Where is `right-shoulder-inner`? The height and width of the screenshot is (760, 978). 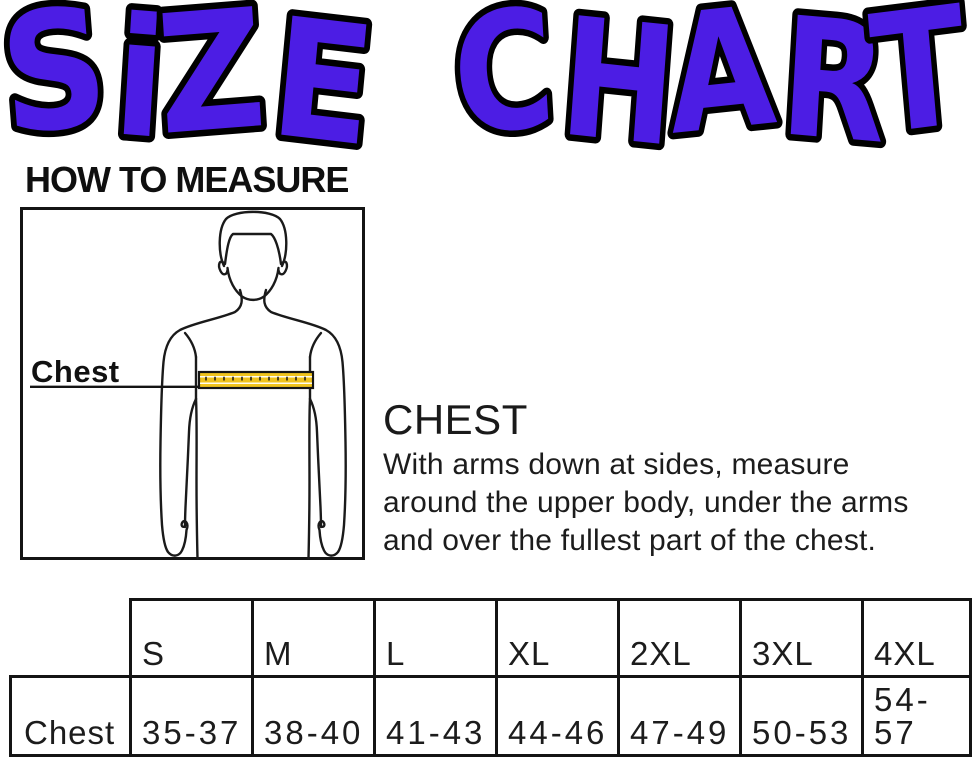
right-shoulder-inner is located at coordinates (315, 345).